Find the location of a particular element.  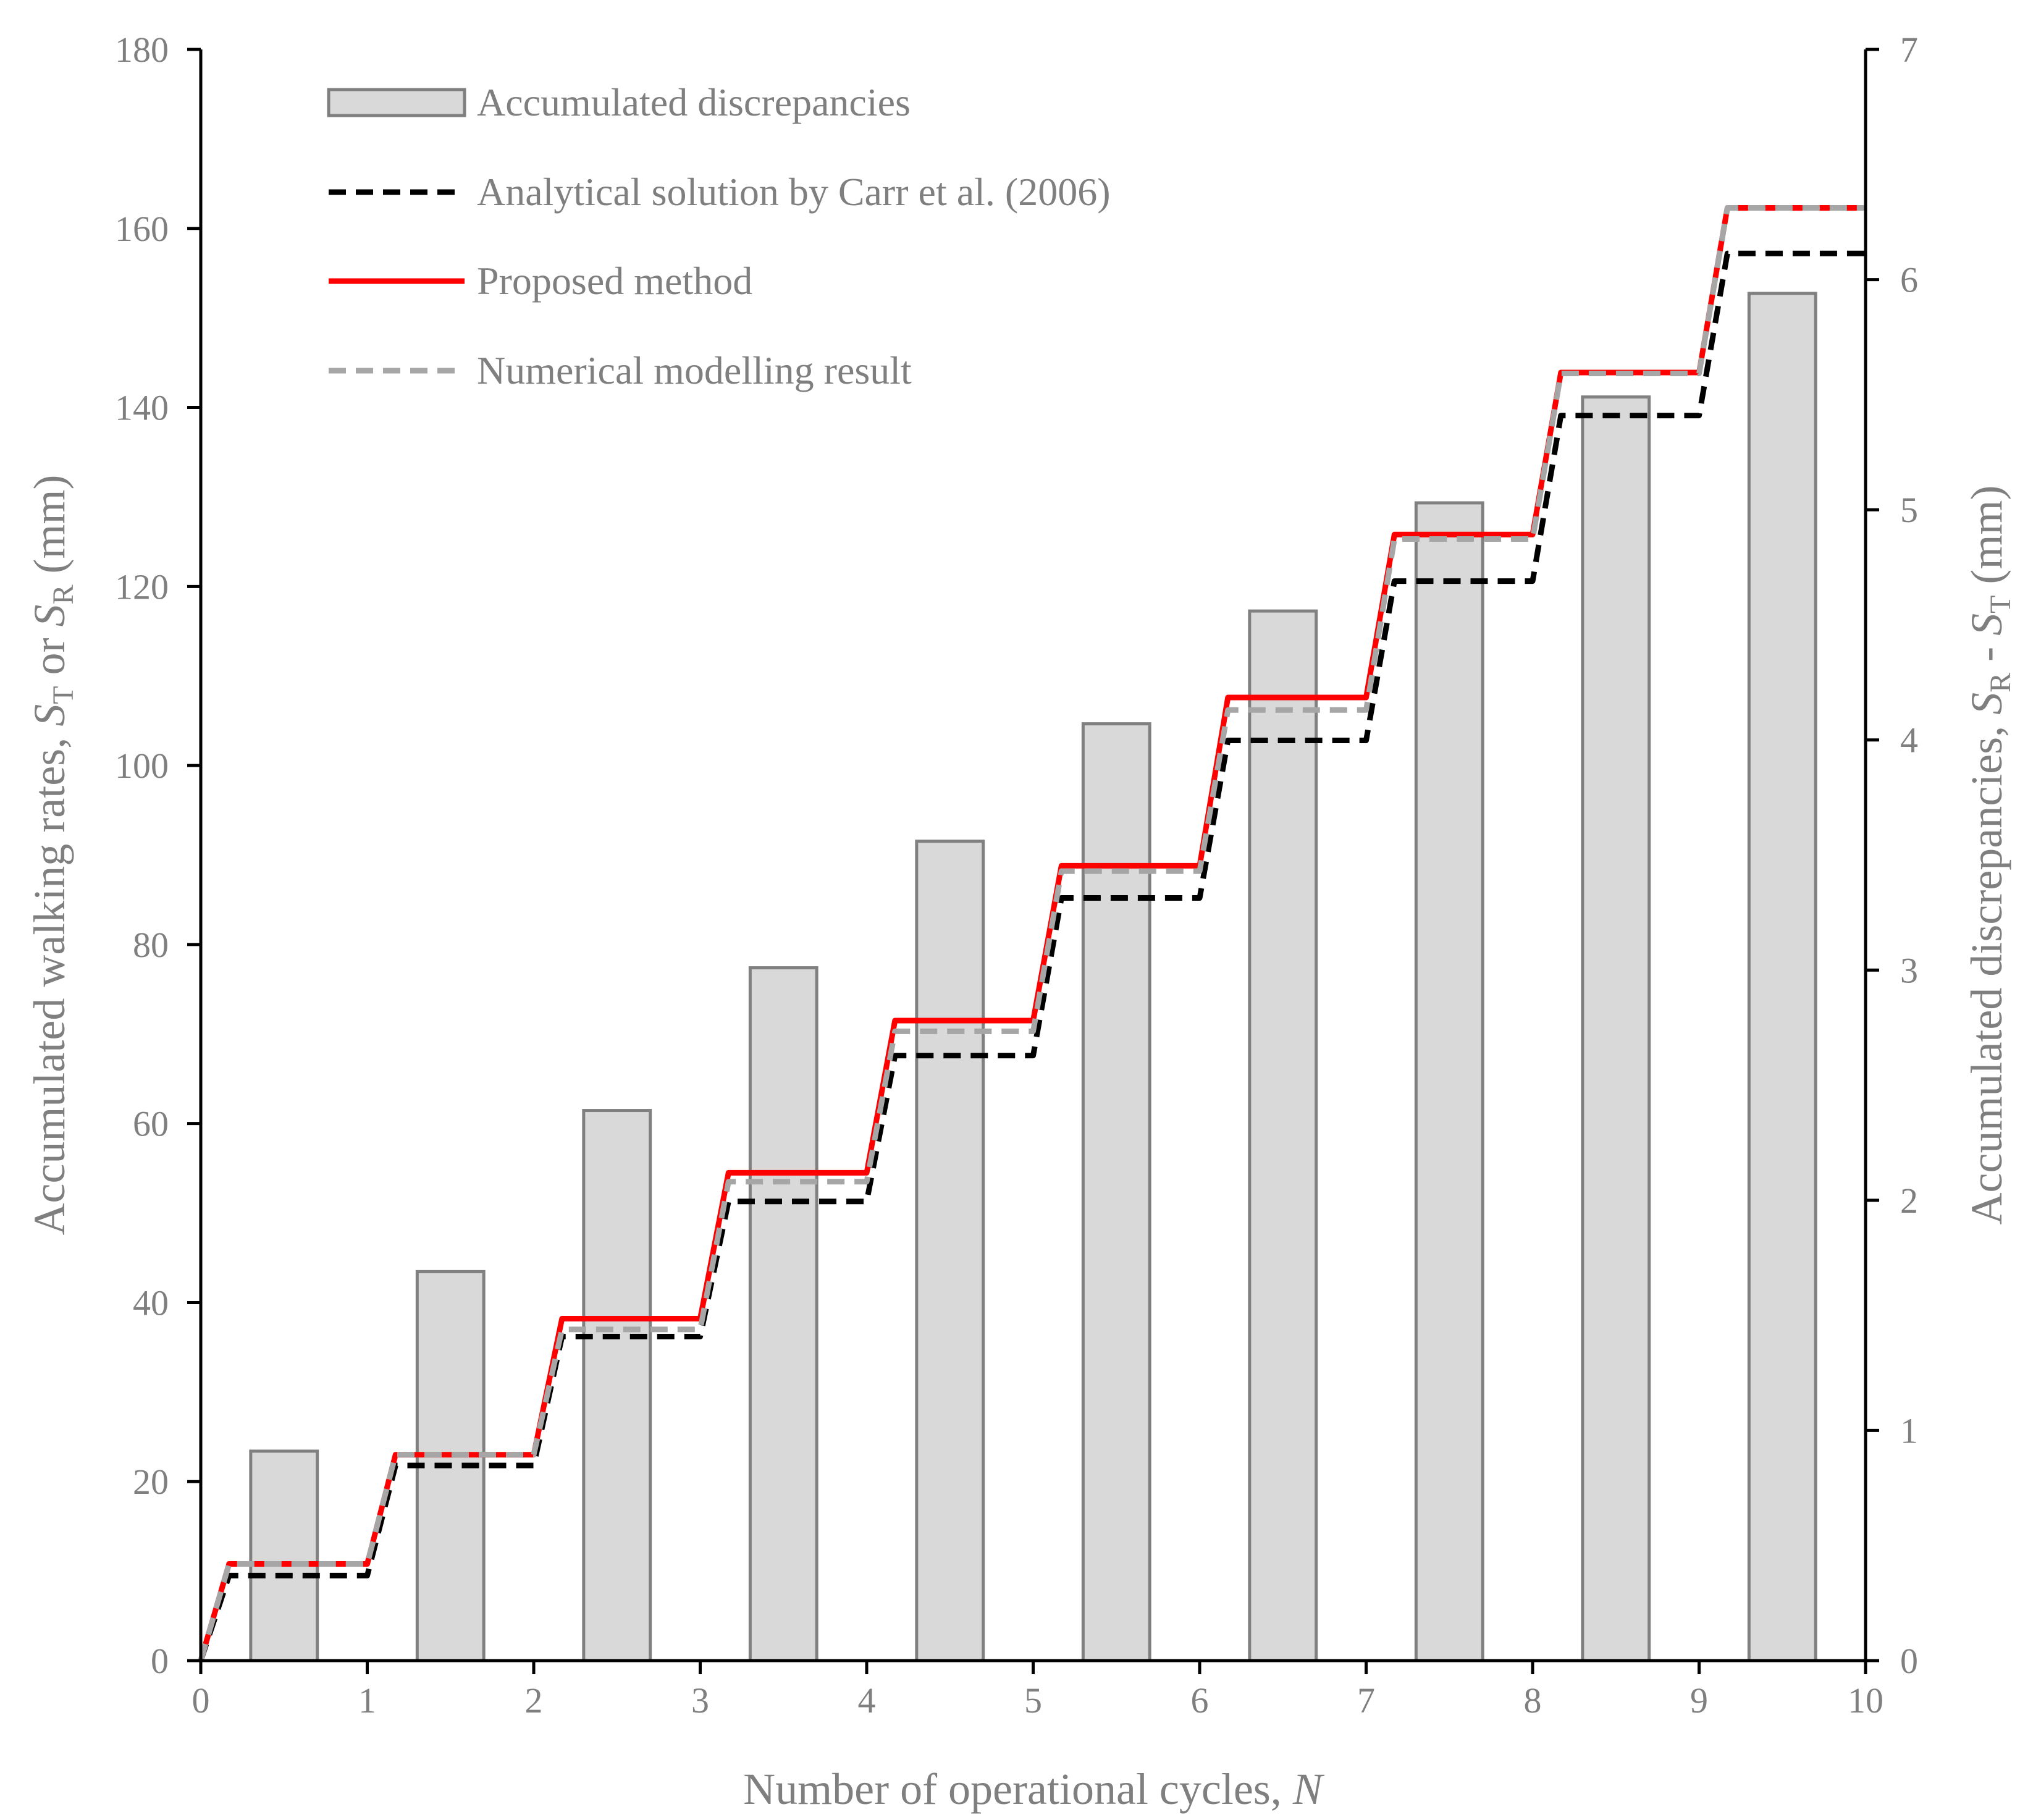

left-y-axis-title: Accumulated walking rates, ST or SR (mm) is located at coordinates (52, 854).